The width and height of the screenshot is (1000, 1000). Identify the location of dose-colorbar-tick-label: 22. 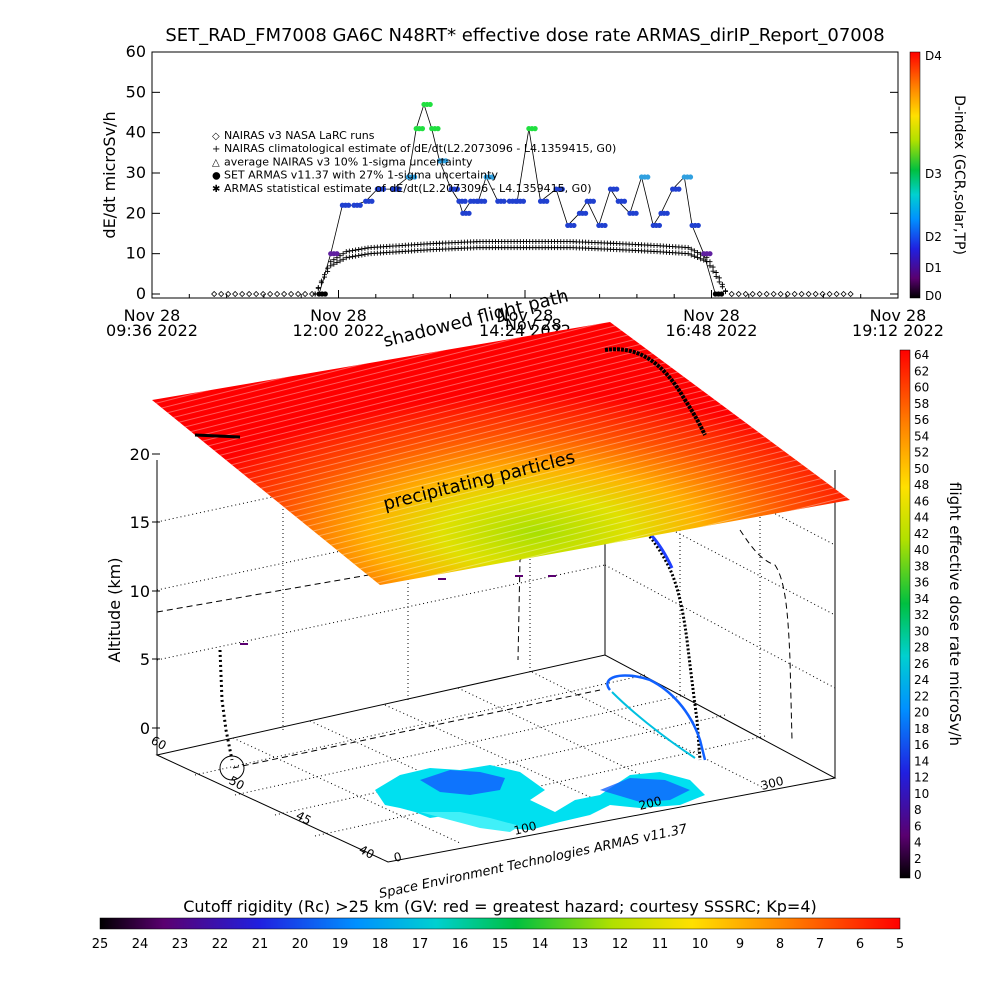
(921, 696).